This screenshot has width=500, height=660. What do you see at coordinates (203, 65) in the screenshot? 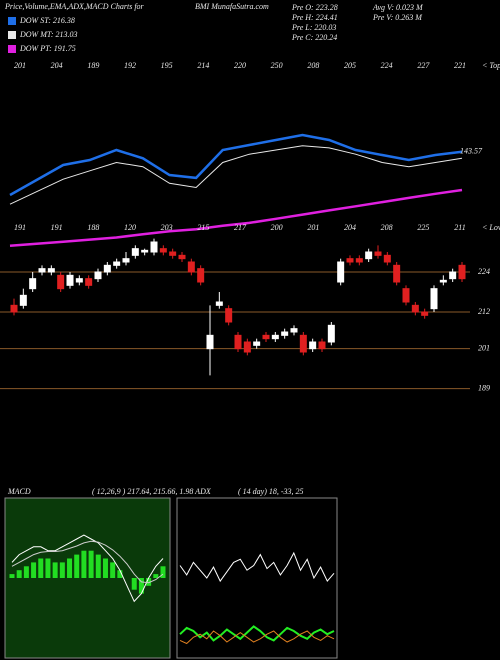
I see `annotation-label: 214` at bounding box center [203, 65].